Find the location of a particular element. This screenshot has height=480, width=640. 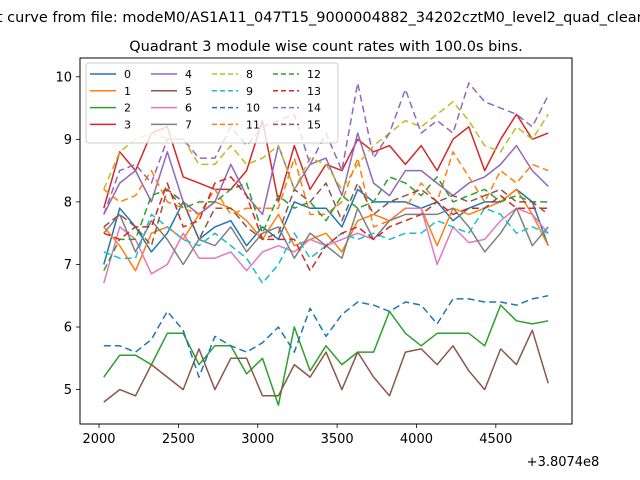

legend-label-4: 4 is located at coordinates (188, 74).